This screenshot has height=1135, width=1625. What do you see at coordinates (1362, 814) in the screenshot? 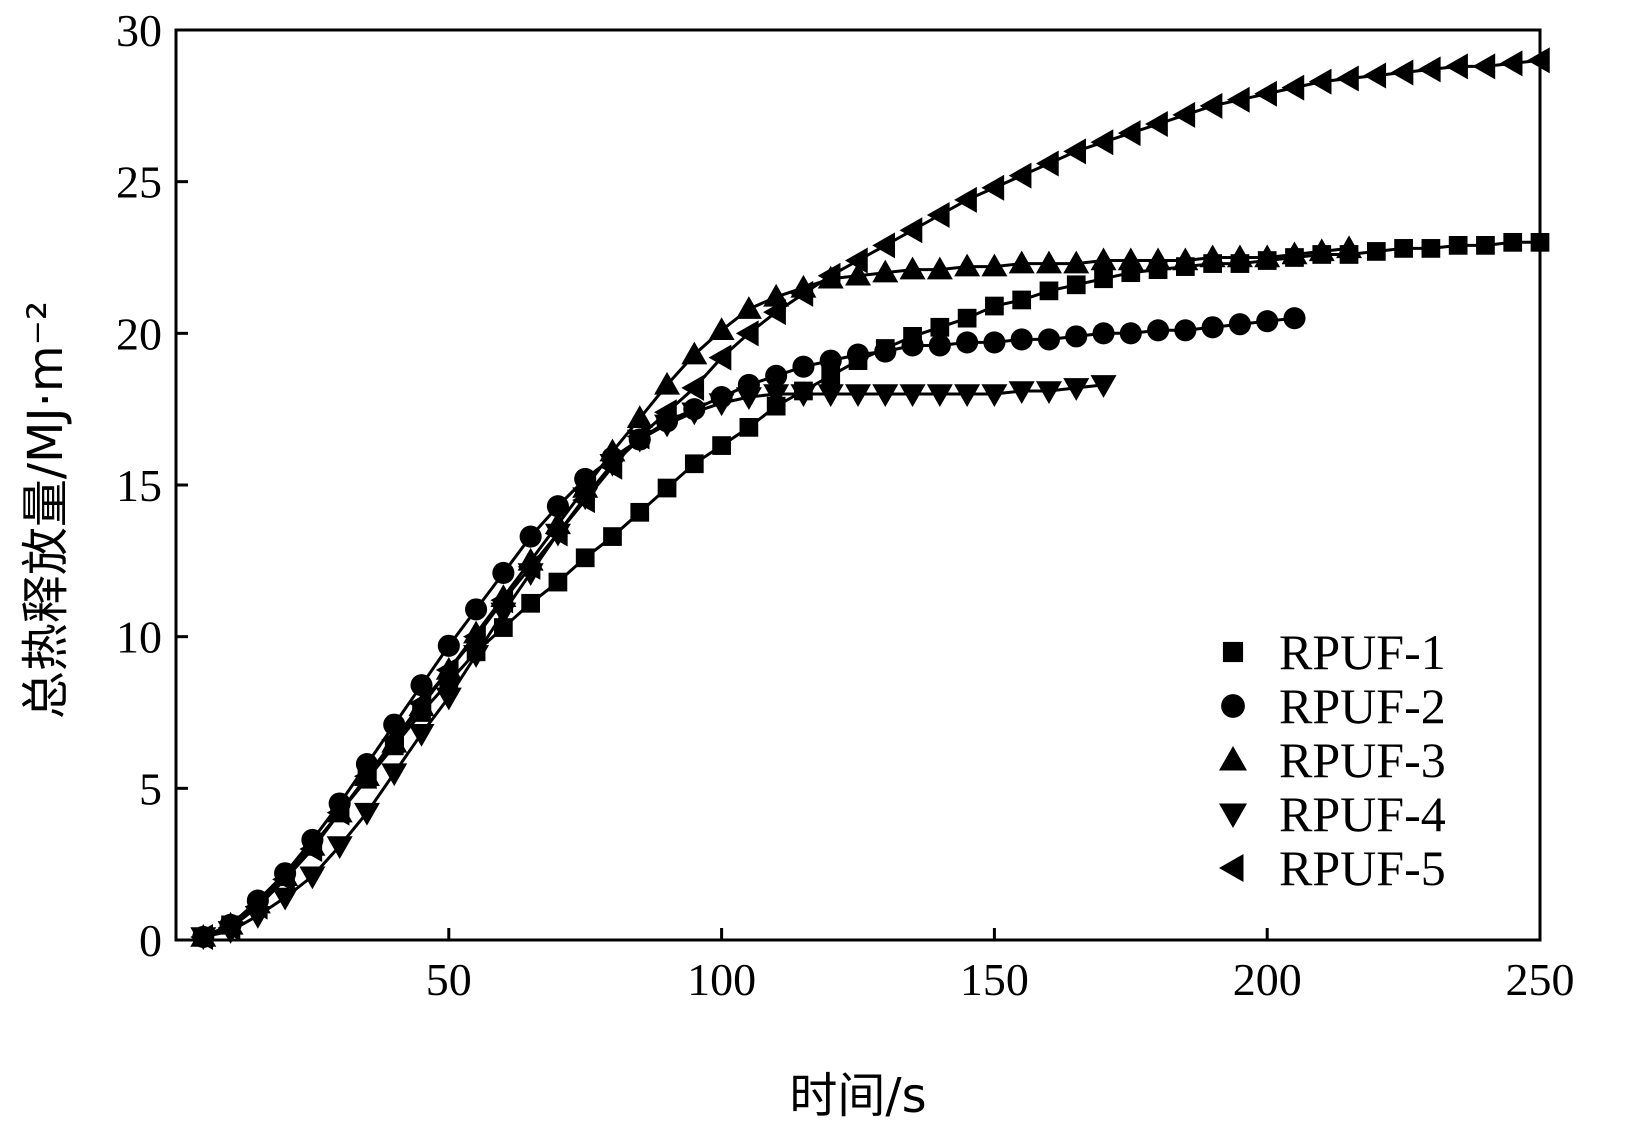
I see `legend-label: RPUF-4` at bounding box center [1362, 814].